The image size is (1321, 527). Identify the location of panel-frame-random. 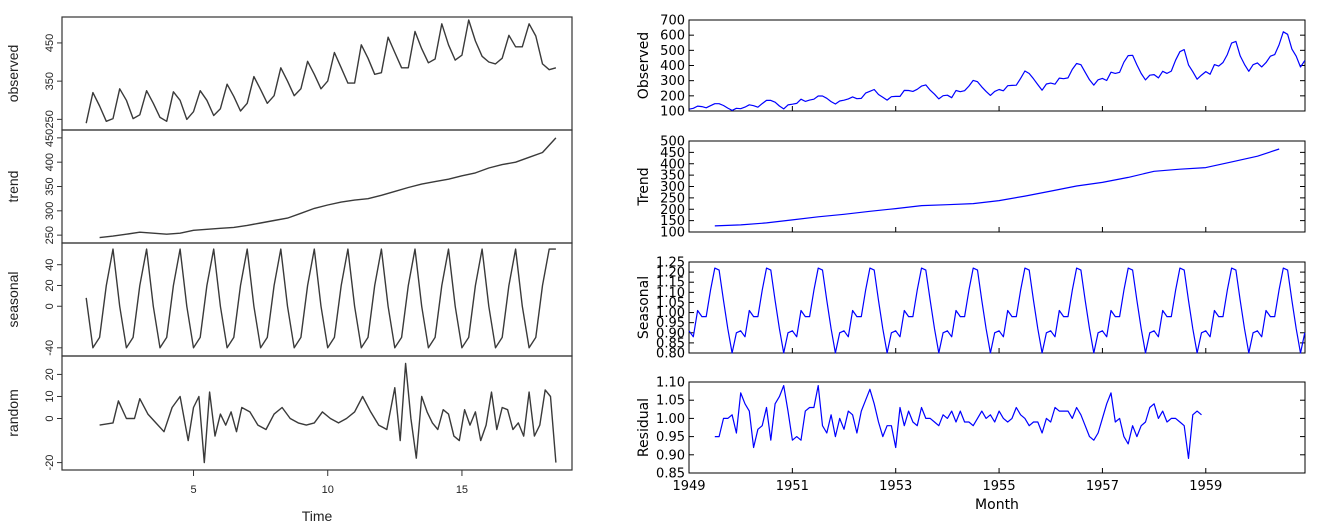
(317, 413).